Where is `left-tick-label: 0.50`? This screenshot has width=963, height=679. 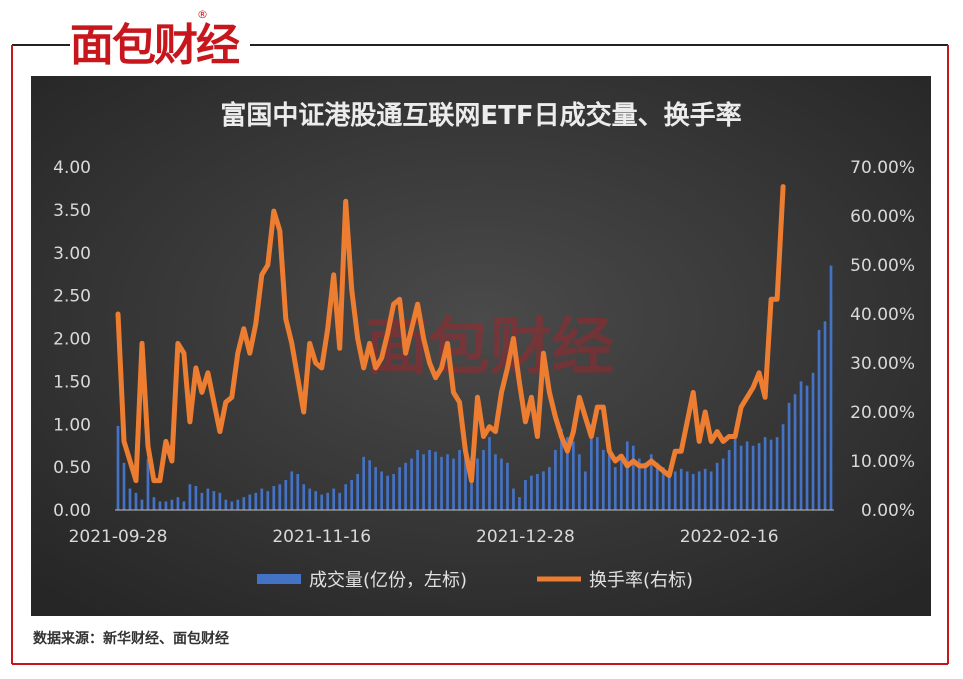 left-tick-label: 0.50 is located at coordinates (72, 468).